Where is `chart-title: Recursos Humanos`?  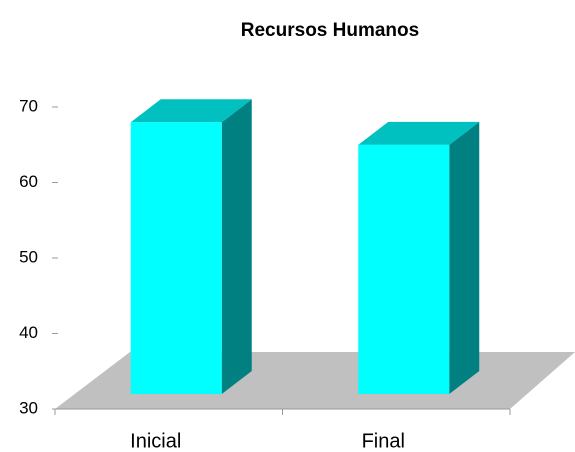
chart-title: Recursos Humanos is located at coordinates (330, 30).